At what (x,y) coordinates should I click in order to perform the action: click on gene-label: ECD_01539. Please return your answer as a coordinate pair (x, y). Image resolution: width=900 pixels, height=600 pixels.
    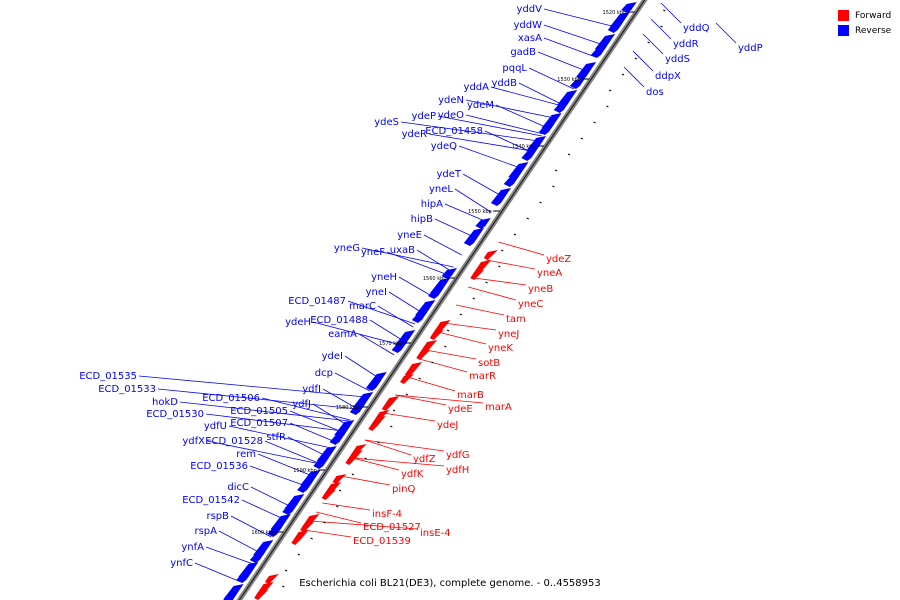
    Looking at the image, I should click on (382, 541).